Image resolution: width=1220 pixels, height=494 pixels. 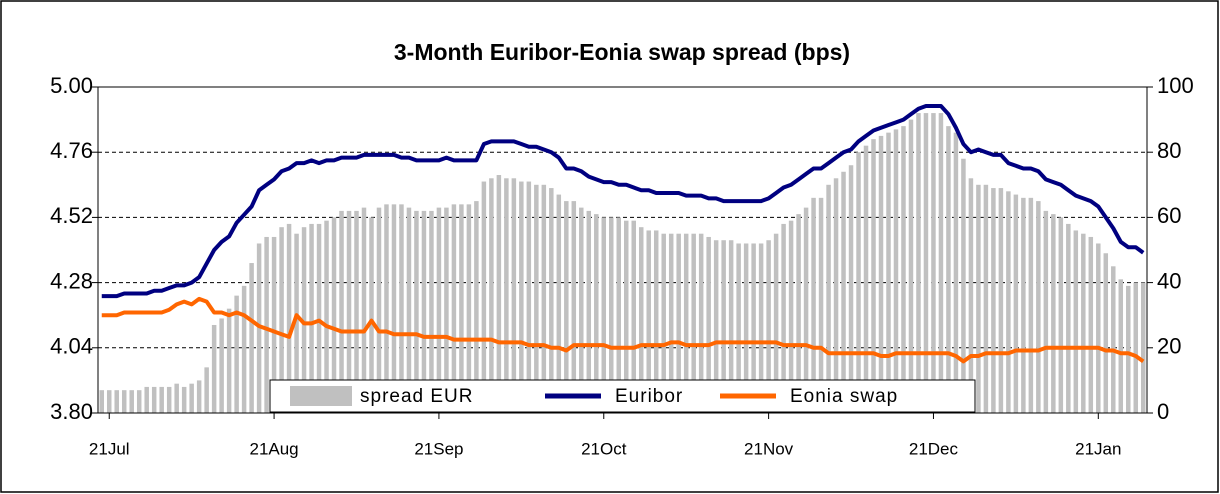 What do you see at coordinates (649, 396) in the screenshot?
I see `legend-label: Euribor` at bounding box center [649, 396].